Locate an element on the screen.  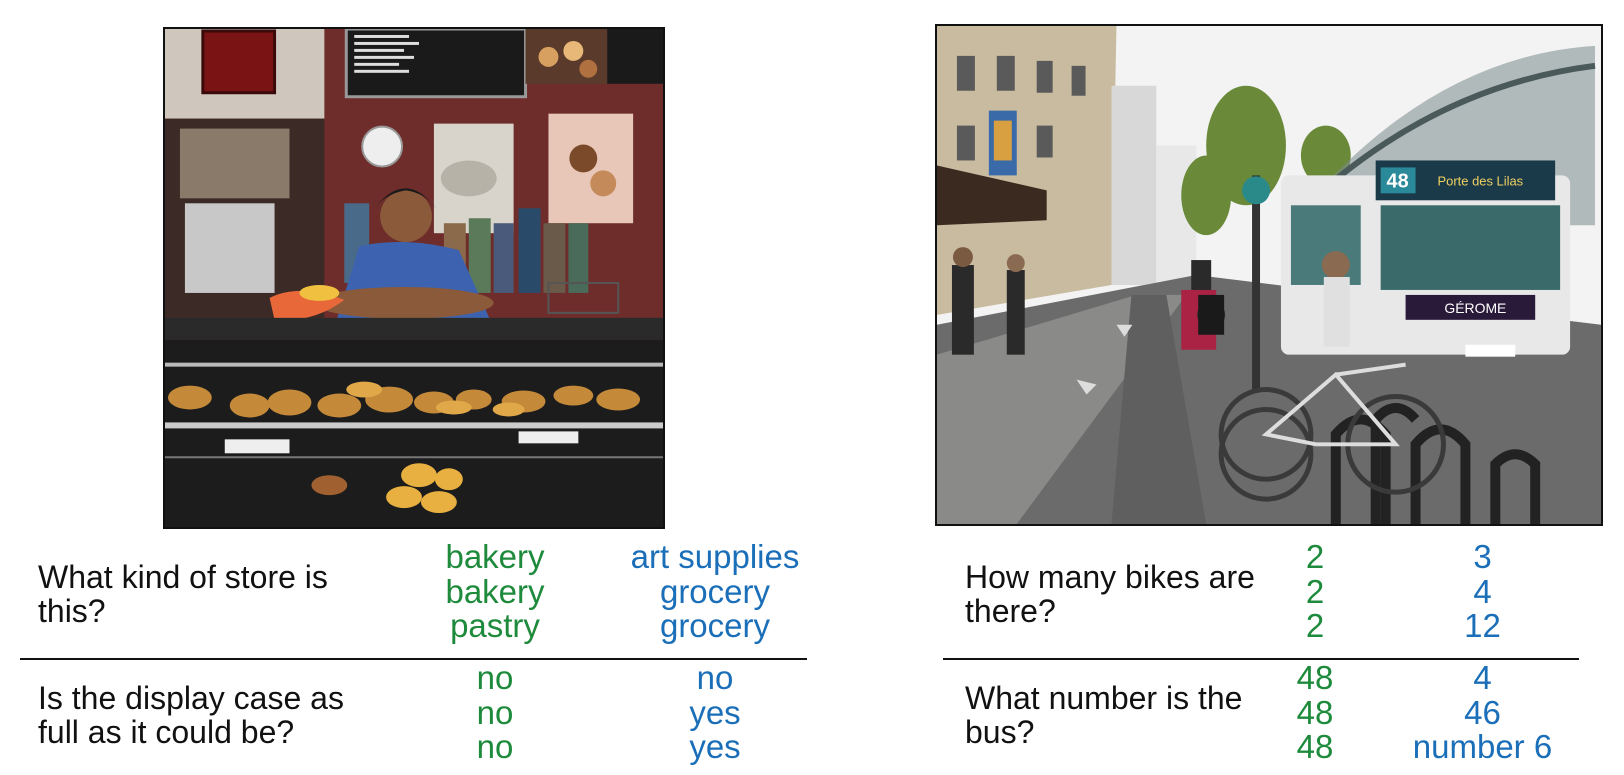
other-answers: 4 46 number 6 is located at coordinates (1482, 712).